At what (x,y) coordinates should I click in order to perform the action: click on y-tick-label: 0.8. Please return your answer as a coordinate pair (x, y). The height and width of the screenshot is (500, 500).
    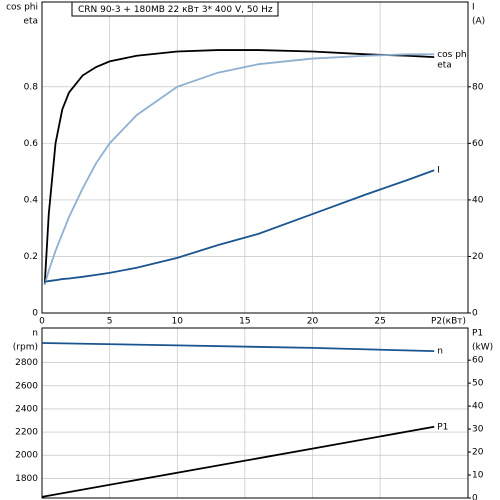
    Looking at the image, I should click on (31, 87).